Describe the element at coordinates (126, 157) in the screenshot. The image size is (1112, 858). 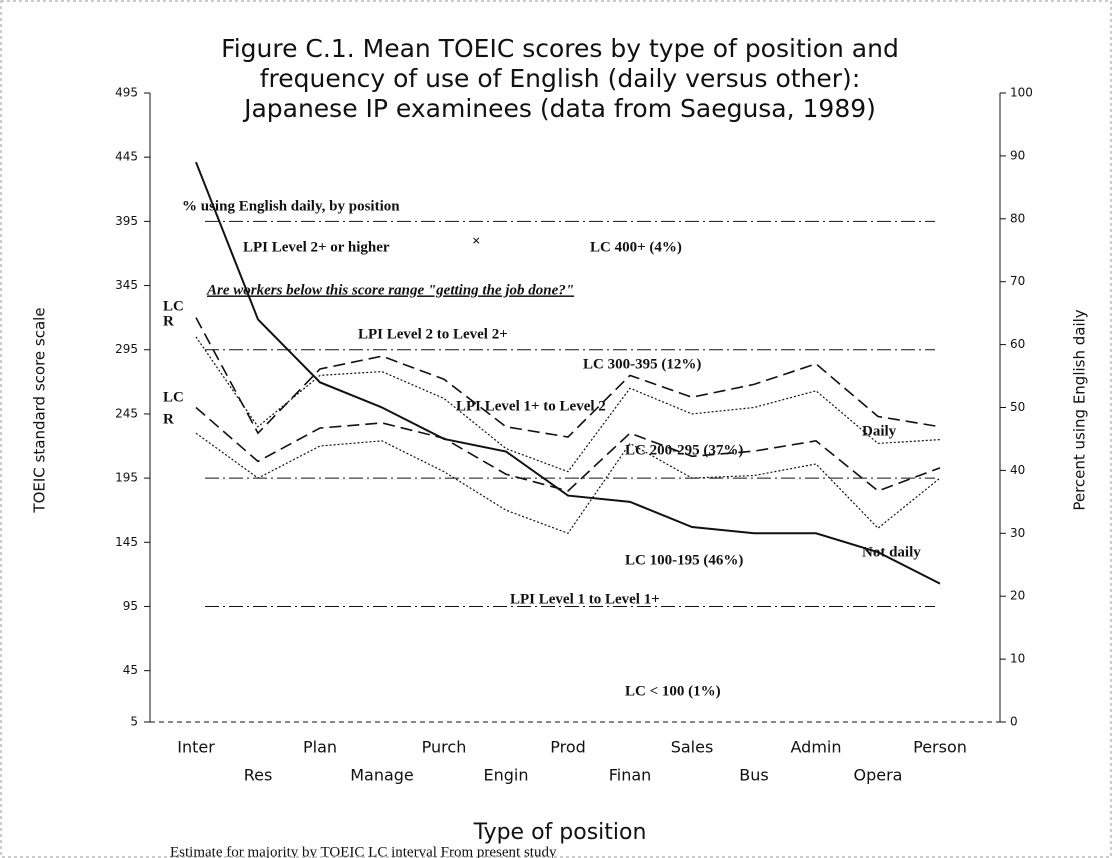
I see `y-tick-label: 445` at that location.